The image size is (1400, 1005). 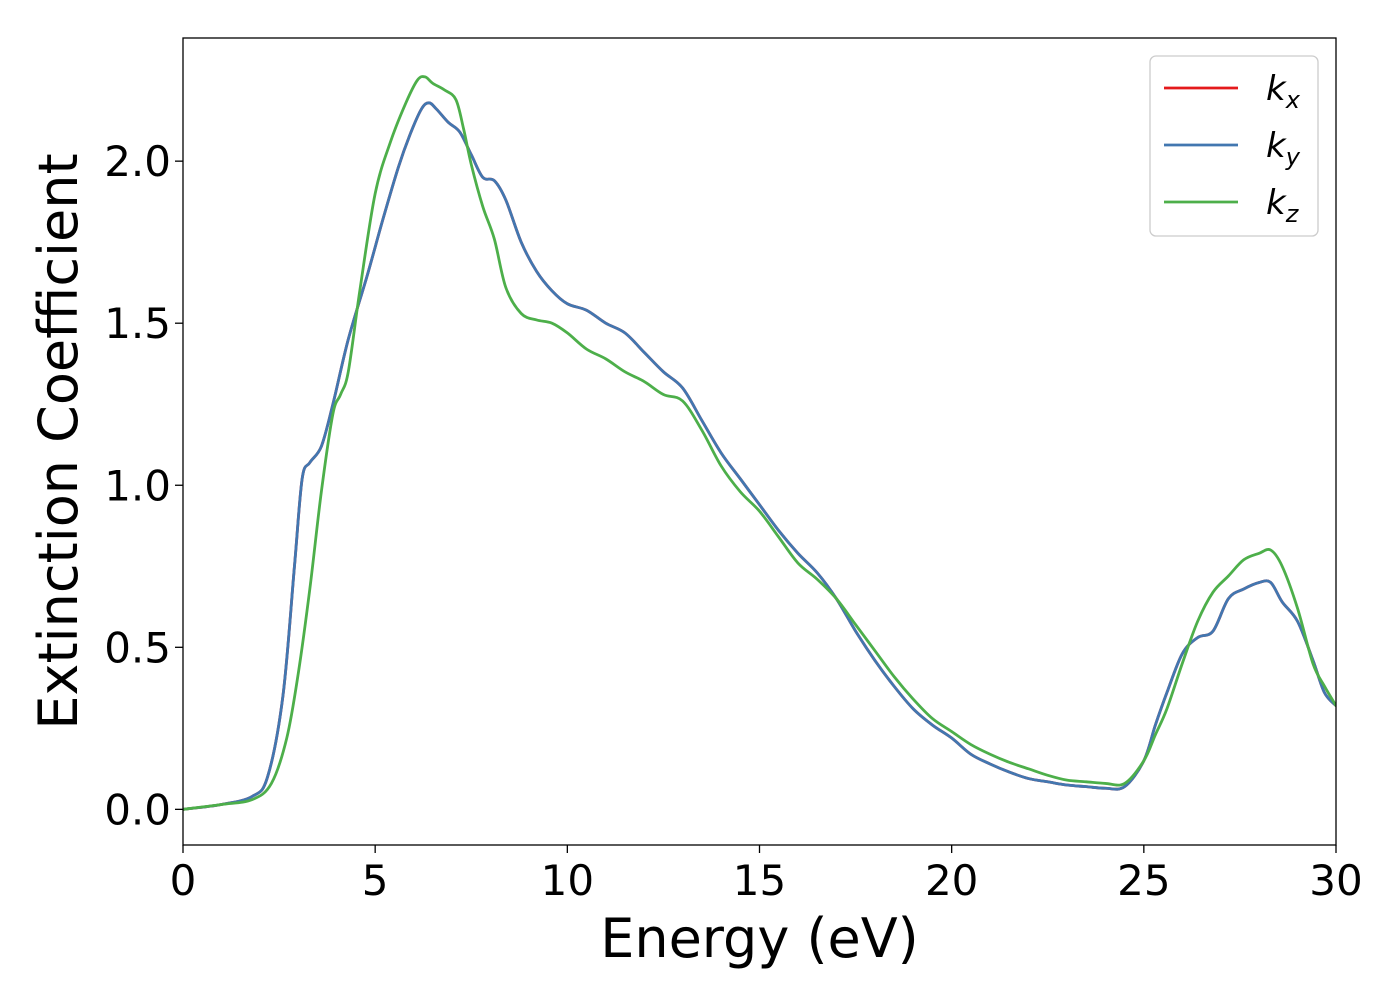 I want to click on y-tick-label: 1.0, so click(x=137, y=485).